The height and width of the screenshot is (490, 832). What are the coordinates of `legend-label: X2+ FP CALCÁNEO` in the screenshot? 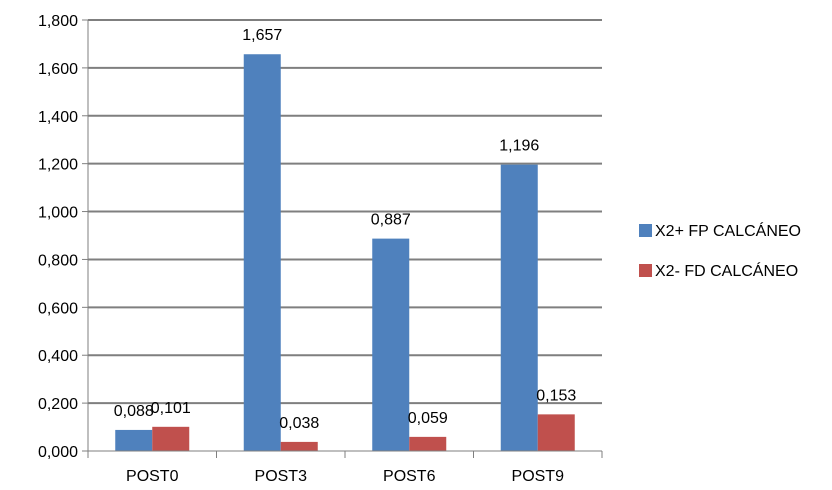 It's located at (728, 230).